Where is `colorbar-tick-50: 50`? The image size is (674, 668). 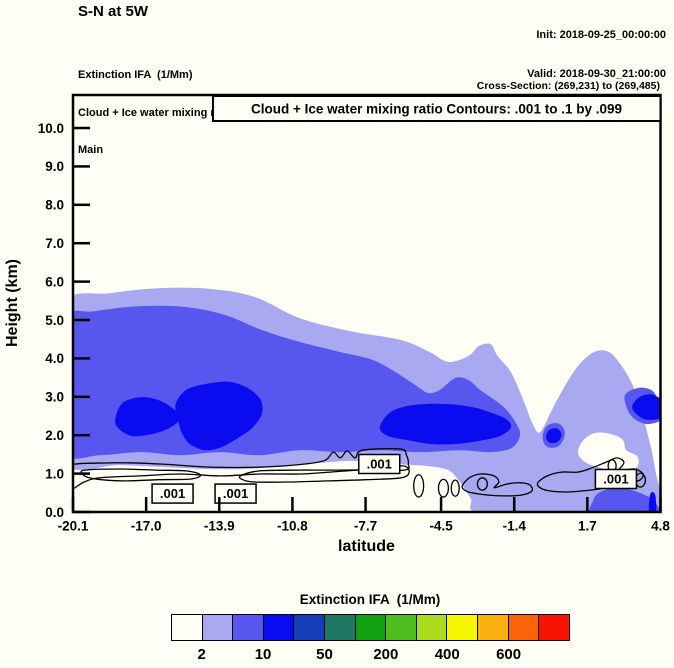 colorbar-tick-50: 50 is located at coordinates (324, 654).